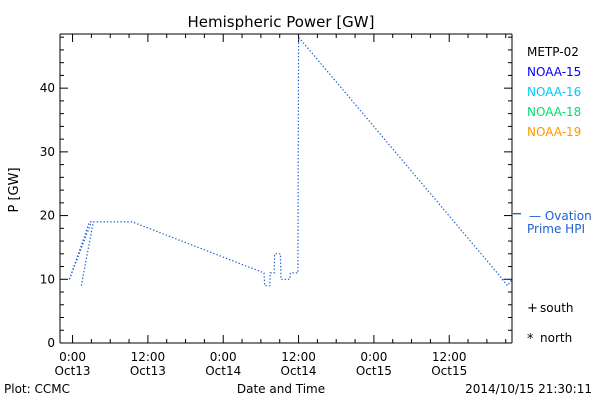  What do you see at coordinates (528, 389) in the screenshot?
I see `footer-timestamp: 2014/10/15 21:30:11` at bounding box center [528, 389].